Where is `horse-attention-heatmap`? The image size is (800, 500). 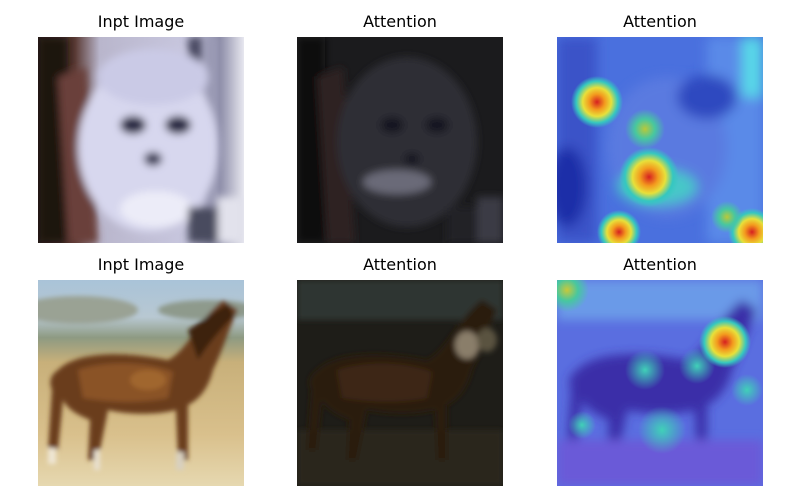
horse-attention-heatmap is located at coordinates (660, 383).